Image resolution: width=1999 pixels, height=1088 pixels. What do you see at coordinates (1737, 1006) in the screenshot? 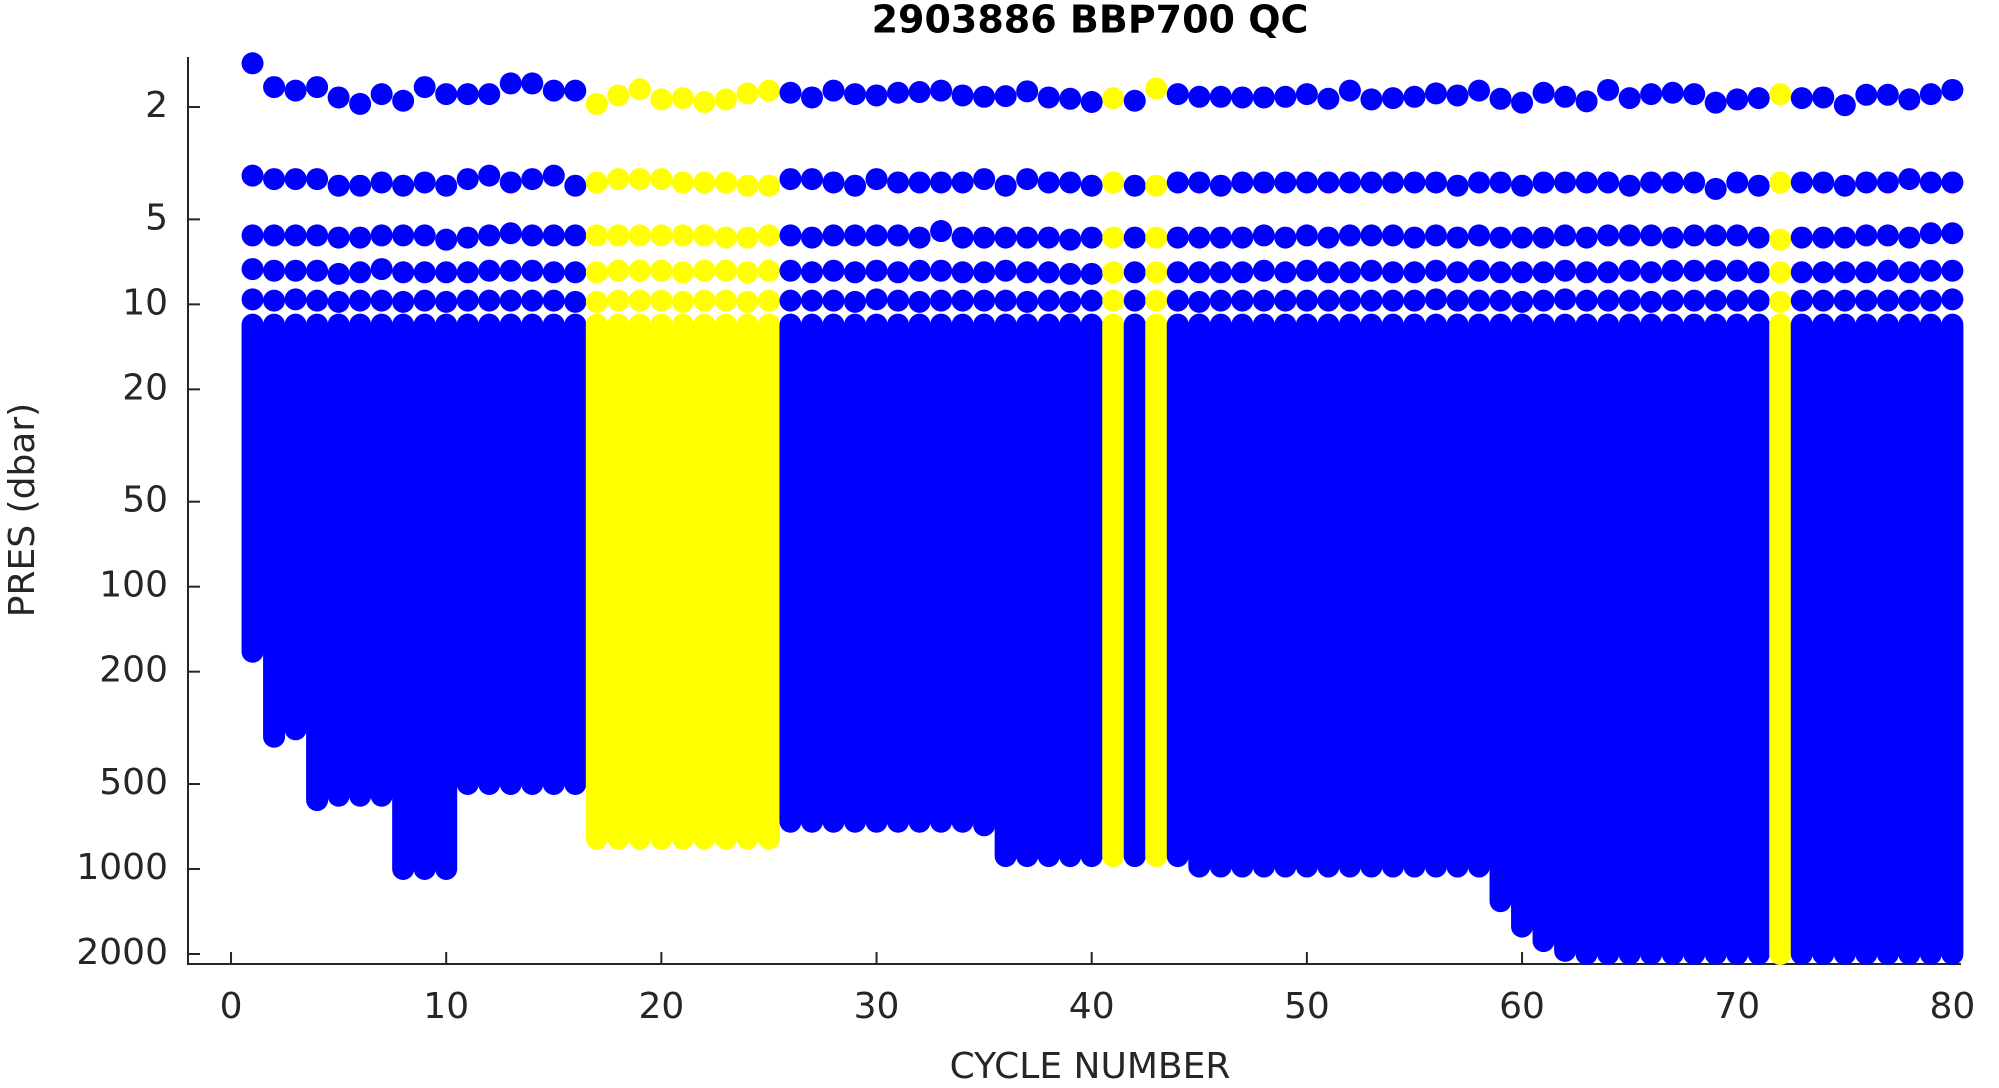
I see `x-tick-label: 70` at bounding box center [1737, 1006].